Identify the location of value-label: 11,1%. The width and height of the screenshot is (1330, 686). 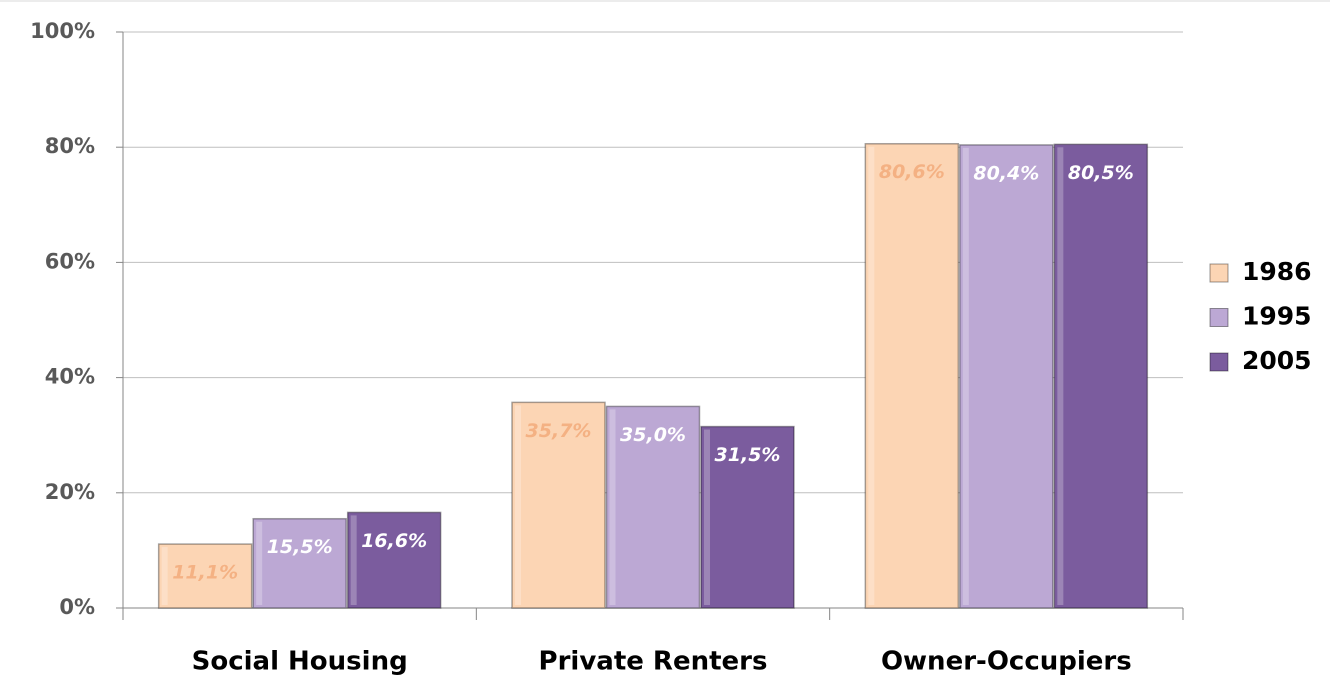
(205, 573).